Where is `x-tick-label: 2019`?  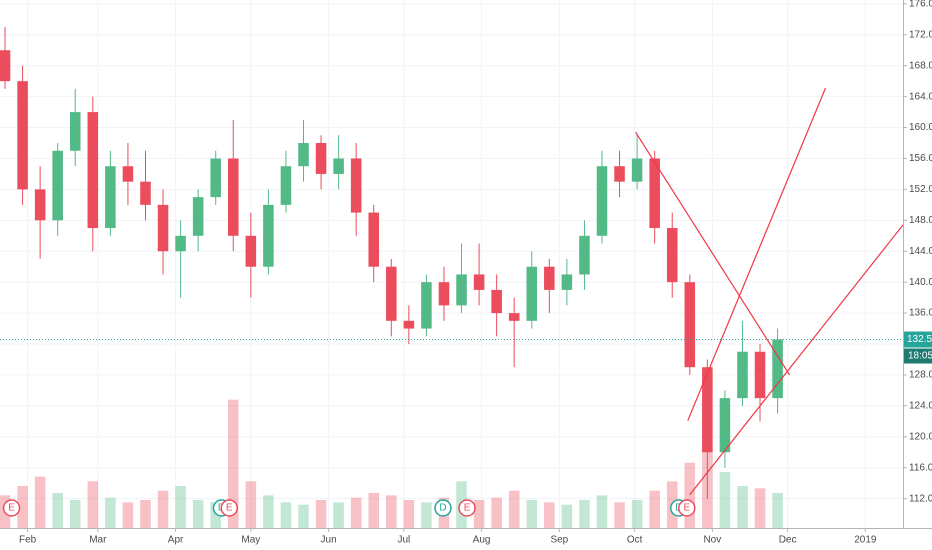
x-tick-label: 2019 is located at coordinates (865, 540).